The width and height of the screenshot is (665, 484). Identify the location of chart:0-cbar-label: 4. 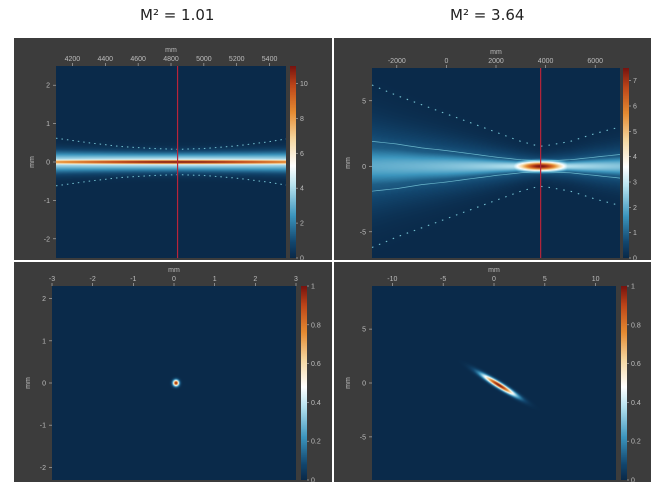
(302, 189).